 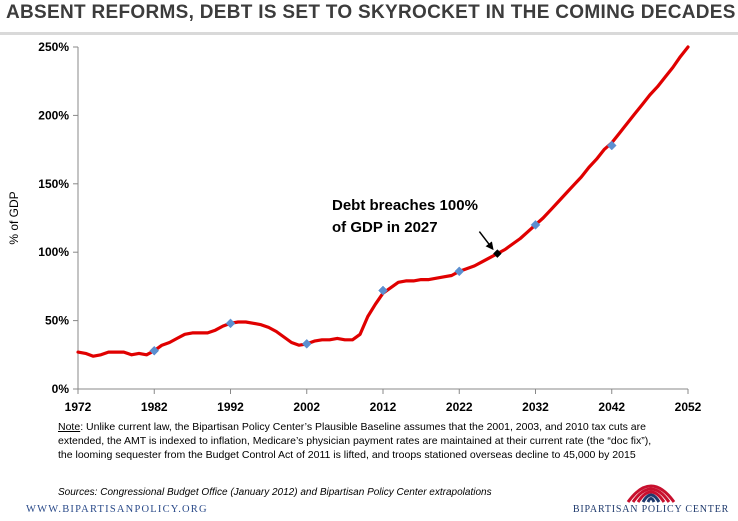 I want to click on y-tick-label: 250%, so click(x=53, y=47).